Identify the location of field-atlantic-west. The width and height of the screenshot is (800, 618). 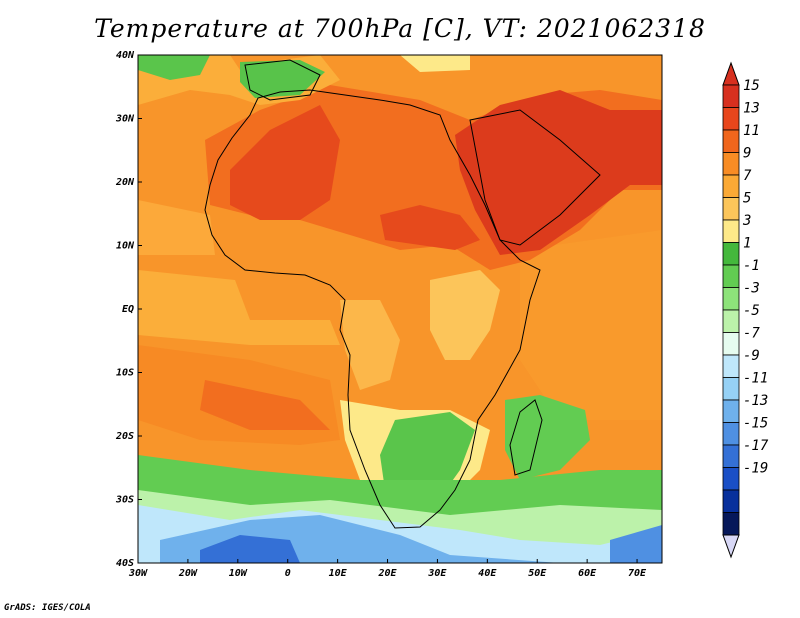
(176, 227).